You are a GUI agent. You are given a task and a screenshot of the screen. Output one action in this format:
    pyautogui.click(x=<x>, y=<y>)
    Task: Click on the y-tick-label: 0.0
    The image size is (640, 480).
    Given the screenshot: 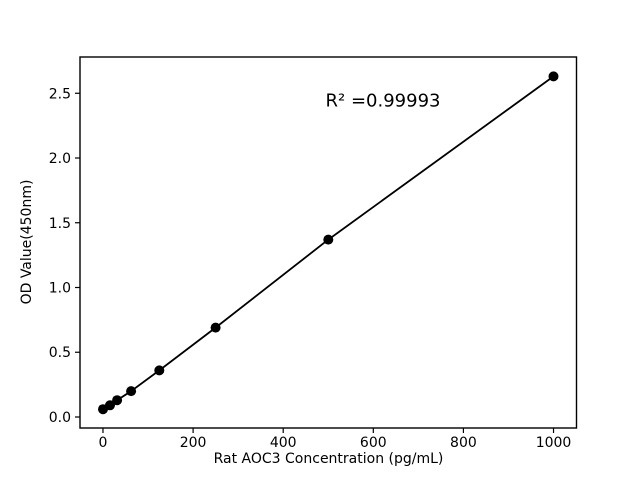 What is the action you would take?
    pyautogui.click(x=60, y=418)
    